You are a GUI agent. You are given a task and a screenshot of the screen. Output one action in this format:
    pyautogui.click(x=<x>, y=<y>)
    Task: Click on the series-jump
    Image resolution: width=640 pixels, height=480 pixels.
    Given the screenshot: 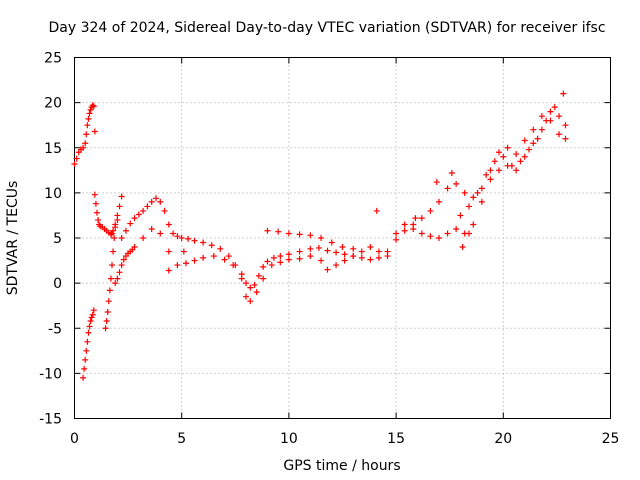 What is the action you would take?
    pyautogui.click(x=108, y=214)
    